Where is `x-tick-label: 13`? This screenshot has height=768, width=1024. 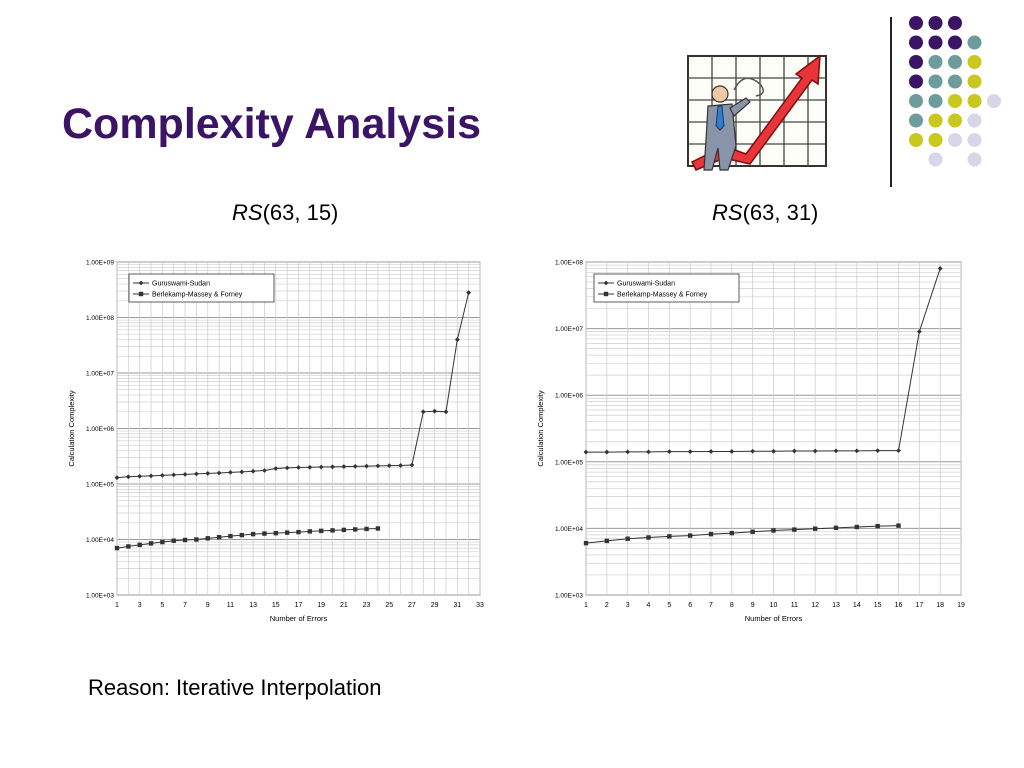
x-tick-label: 13 is located at coordinates (253, 605).